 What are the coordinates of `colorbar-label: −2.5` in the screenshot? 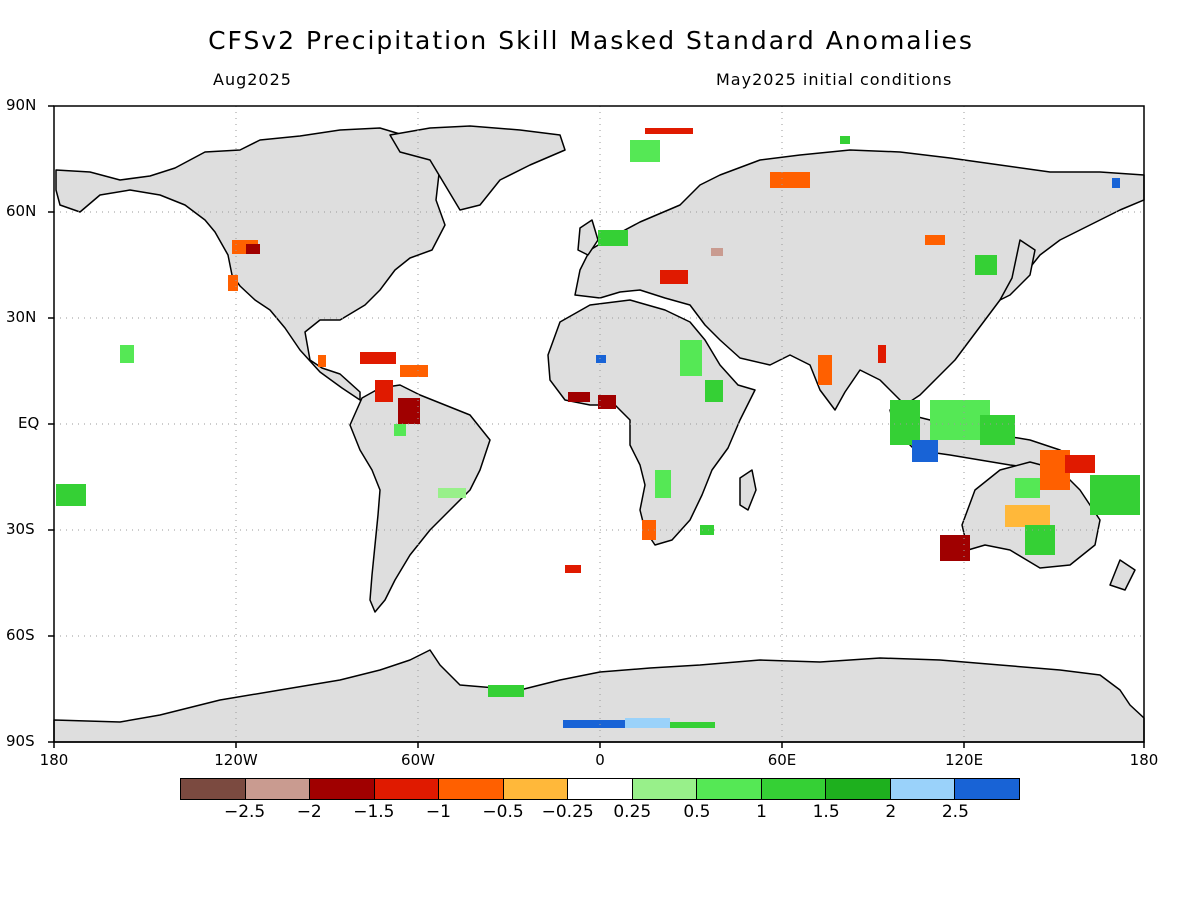 It's located at (244, 812).